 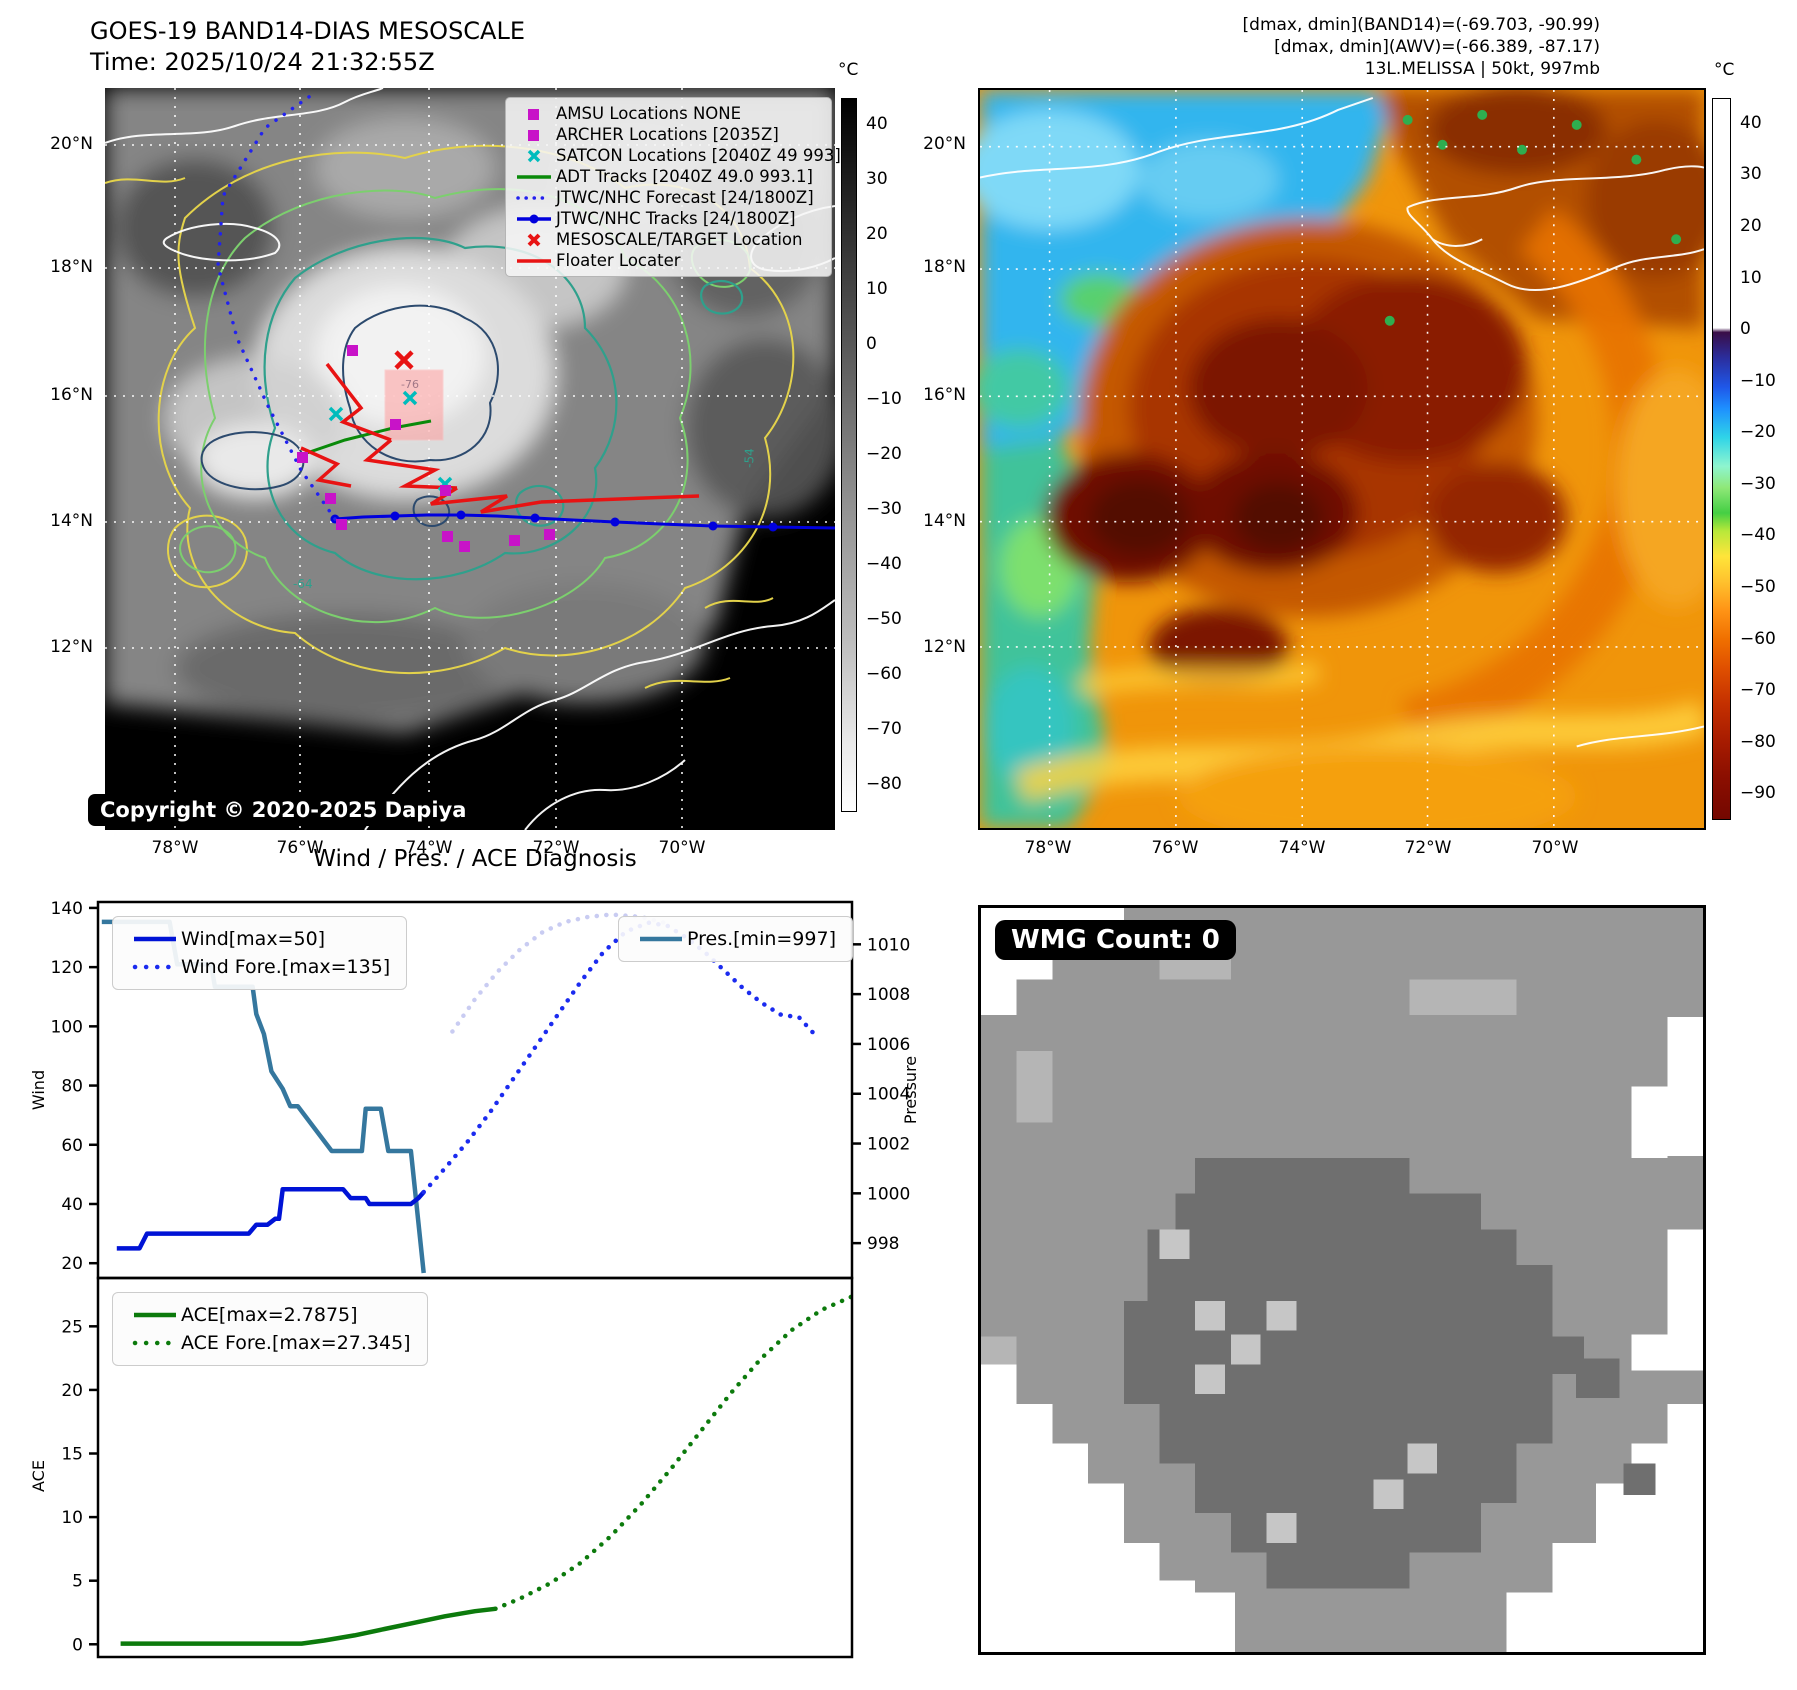 I want to click on series-solid, so click(x=308, y=1626).